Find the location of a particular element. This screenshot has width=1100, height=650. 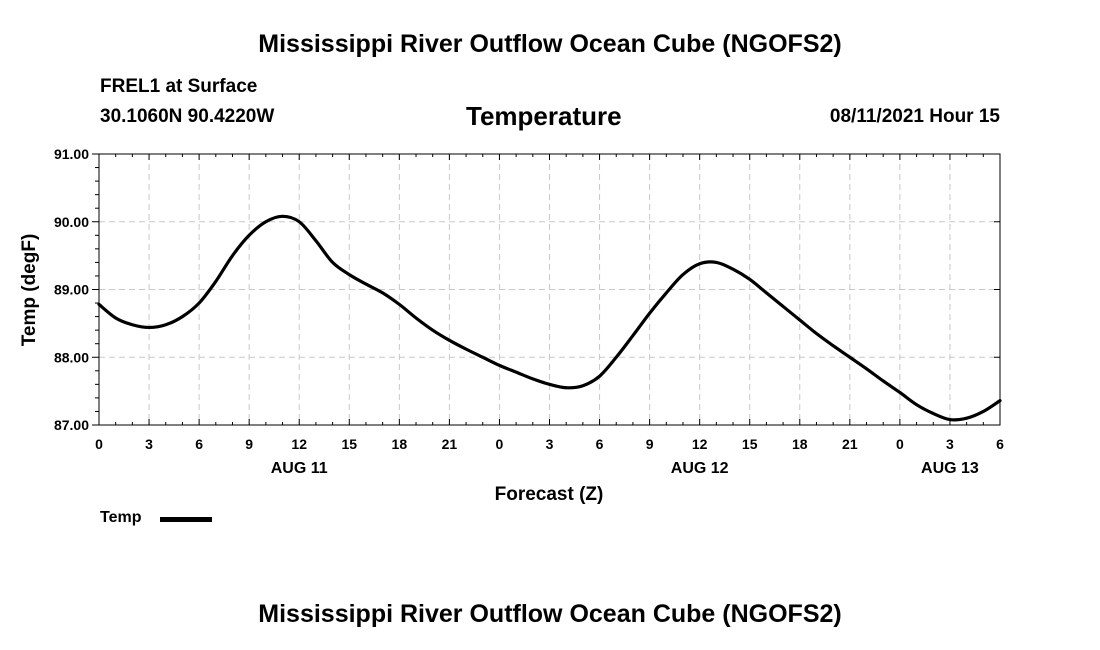

date-label: AUG 11 is located at coordinates (299, 468).